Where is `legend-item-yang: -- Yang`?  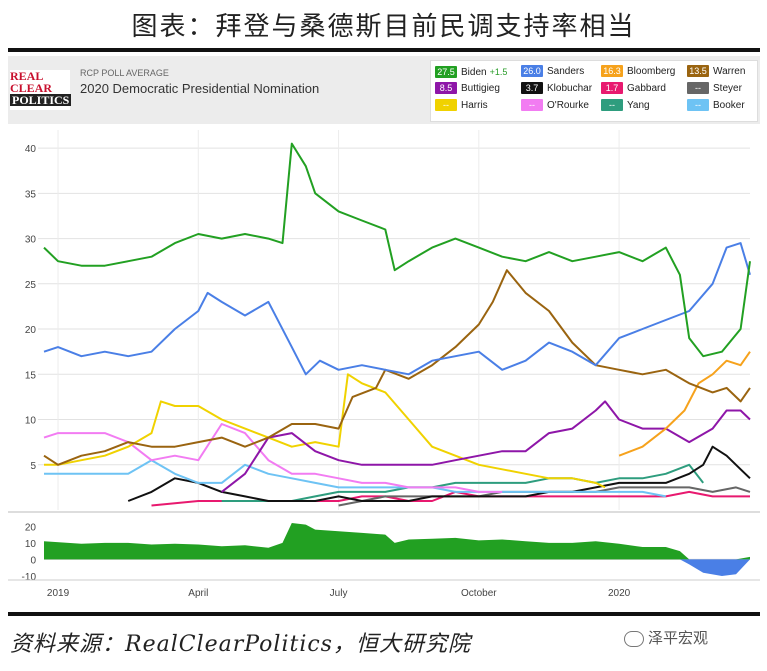
legend-item-yang: -- Yang is located at coordinates (625, 106).